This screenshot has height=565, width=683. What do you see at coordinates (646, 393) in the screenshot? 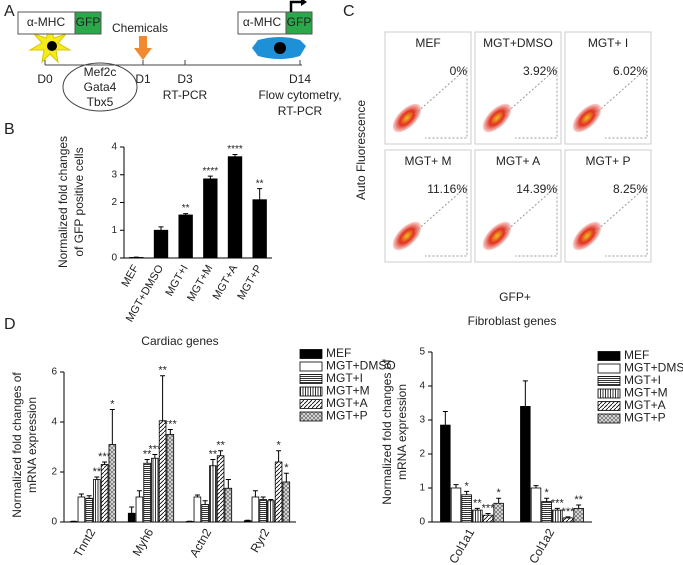
I see `legend-label: MGT+M` at bounding box center [646, 393].